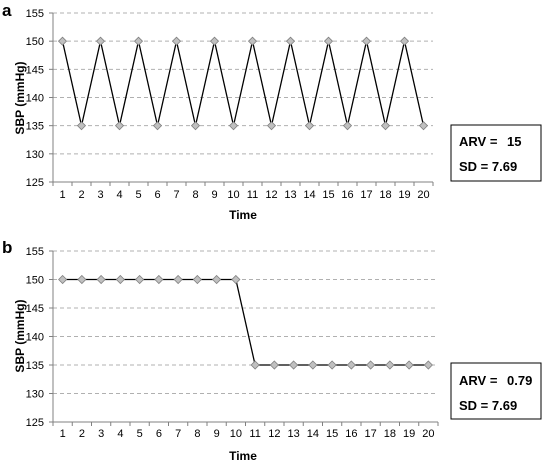 The image size is (546, 464). Describe the element at coordinates (480, 141) in the screenshot. I see `panel-a-arv-label: ARV =` at that location.